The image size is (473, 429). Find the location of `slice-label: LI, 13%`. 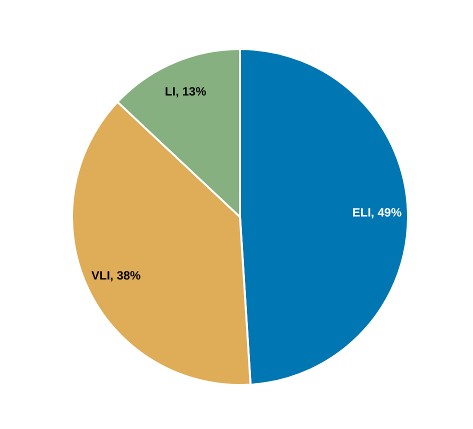

slice-label: LI, 13% is located at coordinates (185, 91).